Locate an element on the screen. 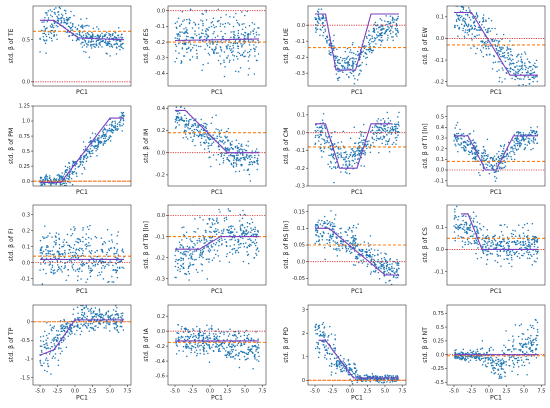 Image resolution: width=550 pixels, height=408 pixels. y-axis-label: std. β of CM is located at coordinates (286, 145).